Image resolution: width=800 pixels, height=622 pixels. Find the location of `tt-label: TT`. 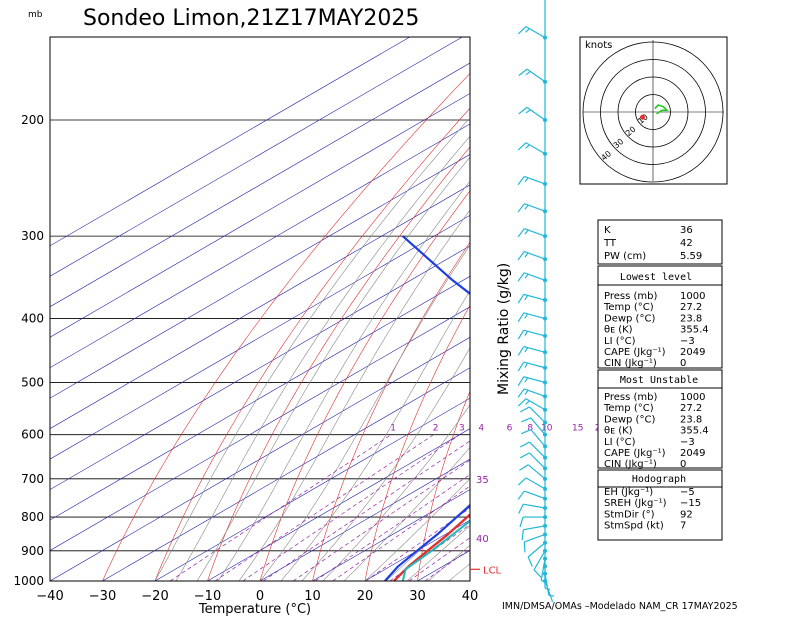

tt-label: TT is located at coordinates (610, 243).